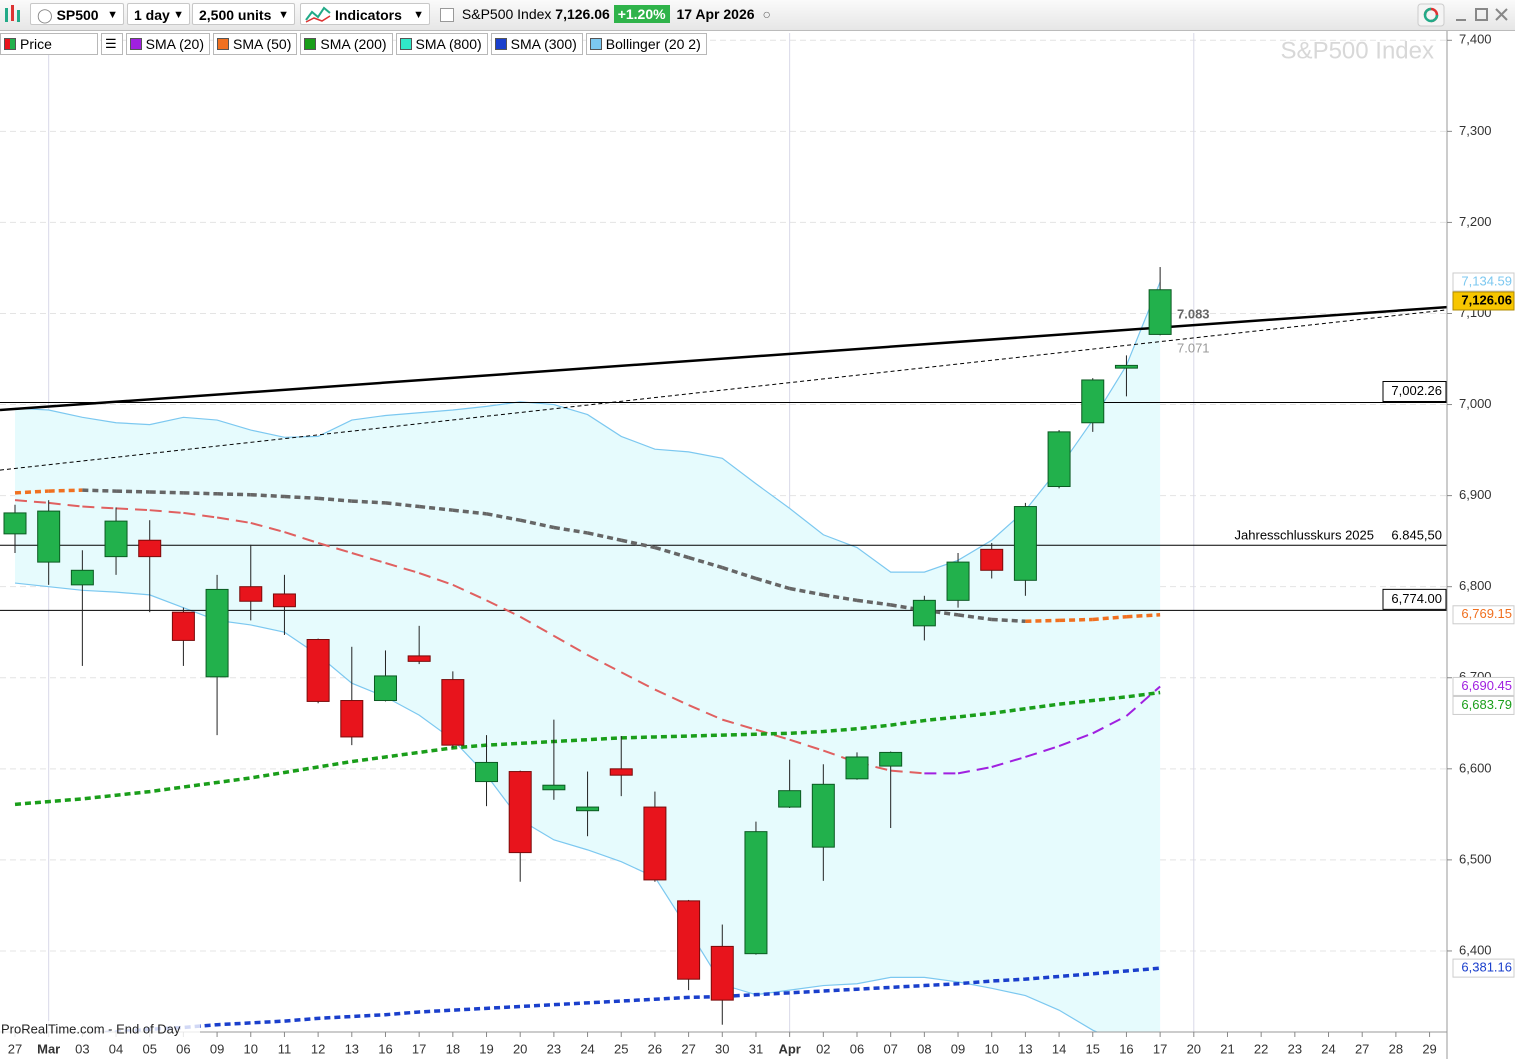  What do you see at coordinates (1462, 15) in the screenshot?
I see `window-controls` at bounding box center [1462, 15].